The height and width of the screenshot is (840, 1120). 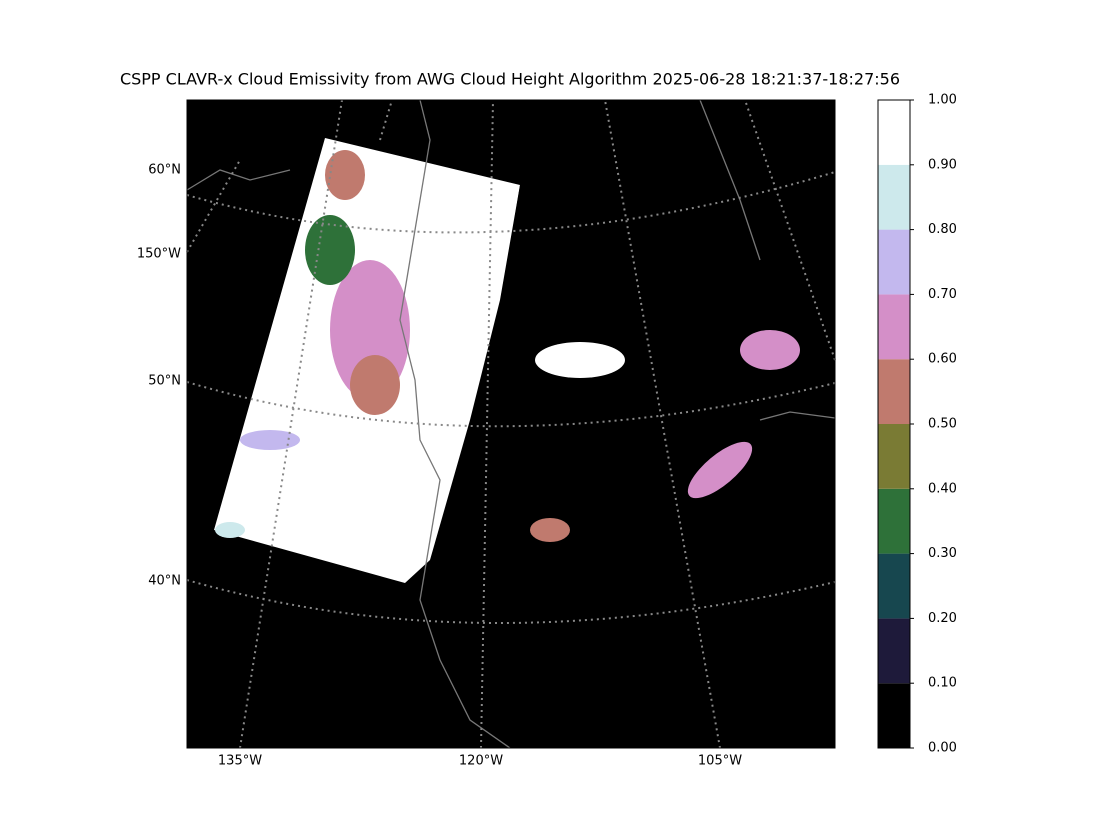 What do you see at coordinates (481, 761) in the screenshot?
I see `lon-label: 120°W` at bounding box center [481, 761].